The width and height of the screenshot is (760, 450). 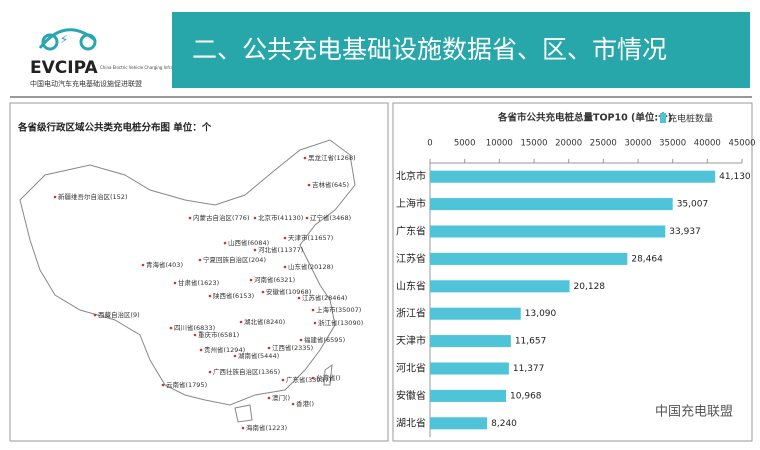 I want to click on x-tick-label: 40000, so click(x=707, y=144).